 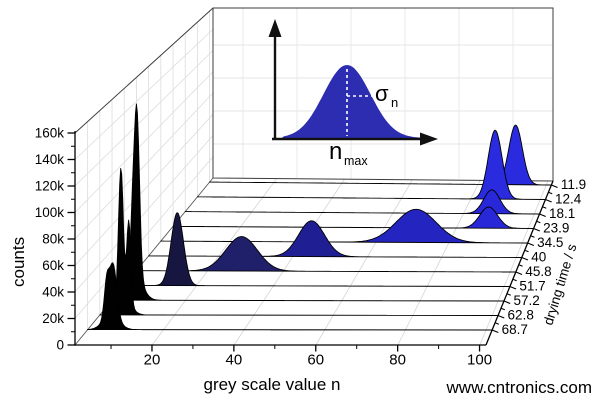 What do you see at coordinates (301, 357) in the screenshot?
I see `x-axis-ticks: 20 40 60 80 100` at bounding box center [301, 357].